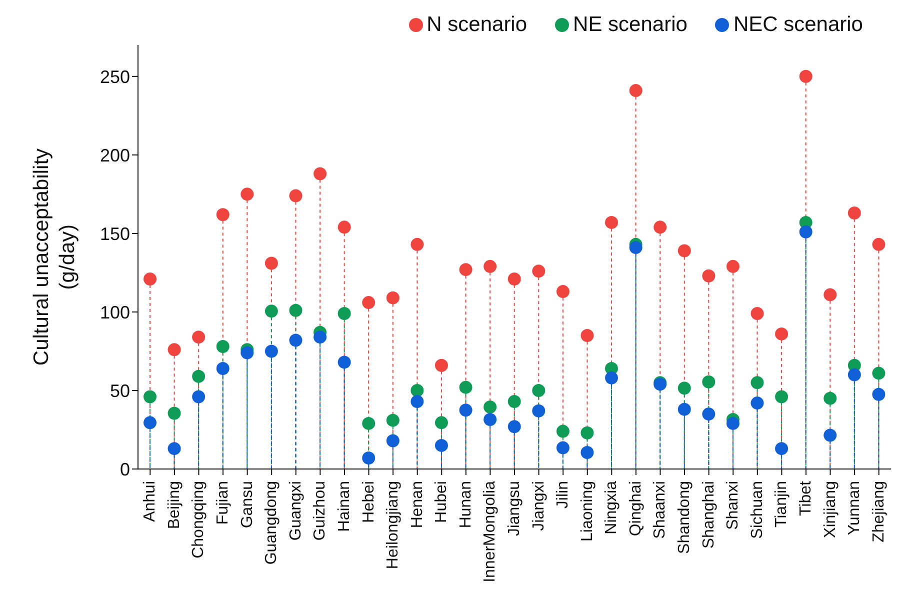  Describe the element at coordinates (369, 502) in the screenshot. I see `x-tick-label: Hebei` at that location.